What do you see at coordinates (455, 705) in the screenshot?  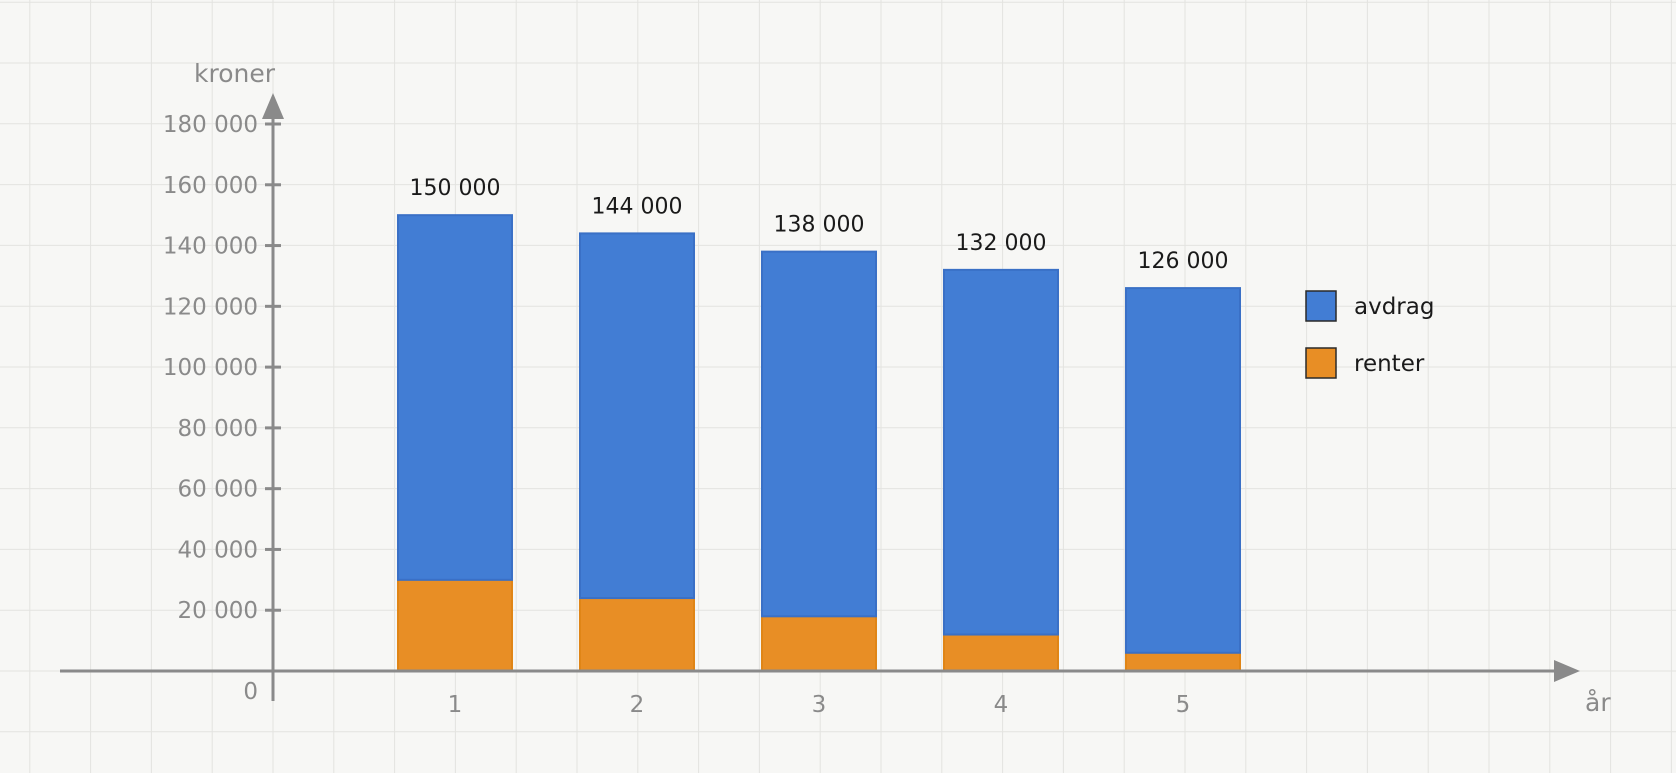 I see `x-tick-label: 1` at bounding box center [455, 705].